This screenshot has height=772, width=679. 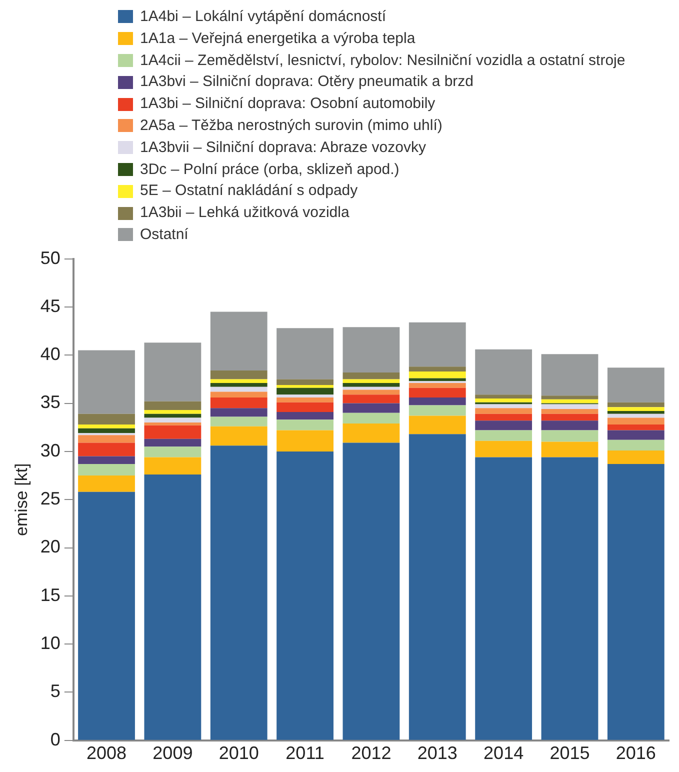 What do you see at coordinates (50, 643) in the screenshot?
I see `y-tick-label: 10` at bounding box center [50, 643].